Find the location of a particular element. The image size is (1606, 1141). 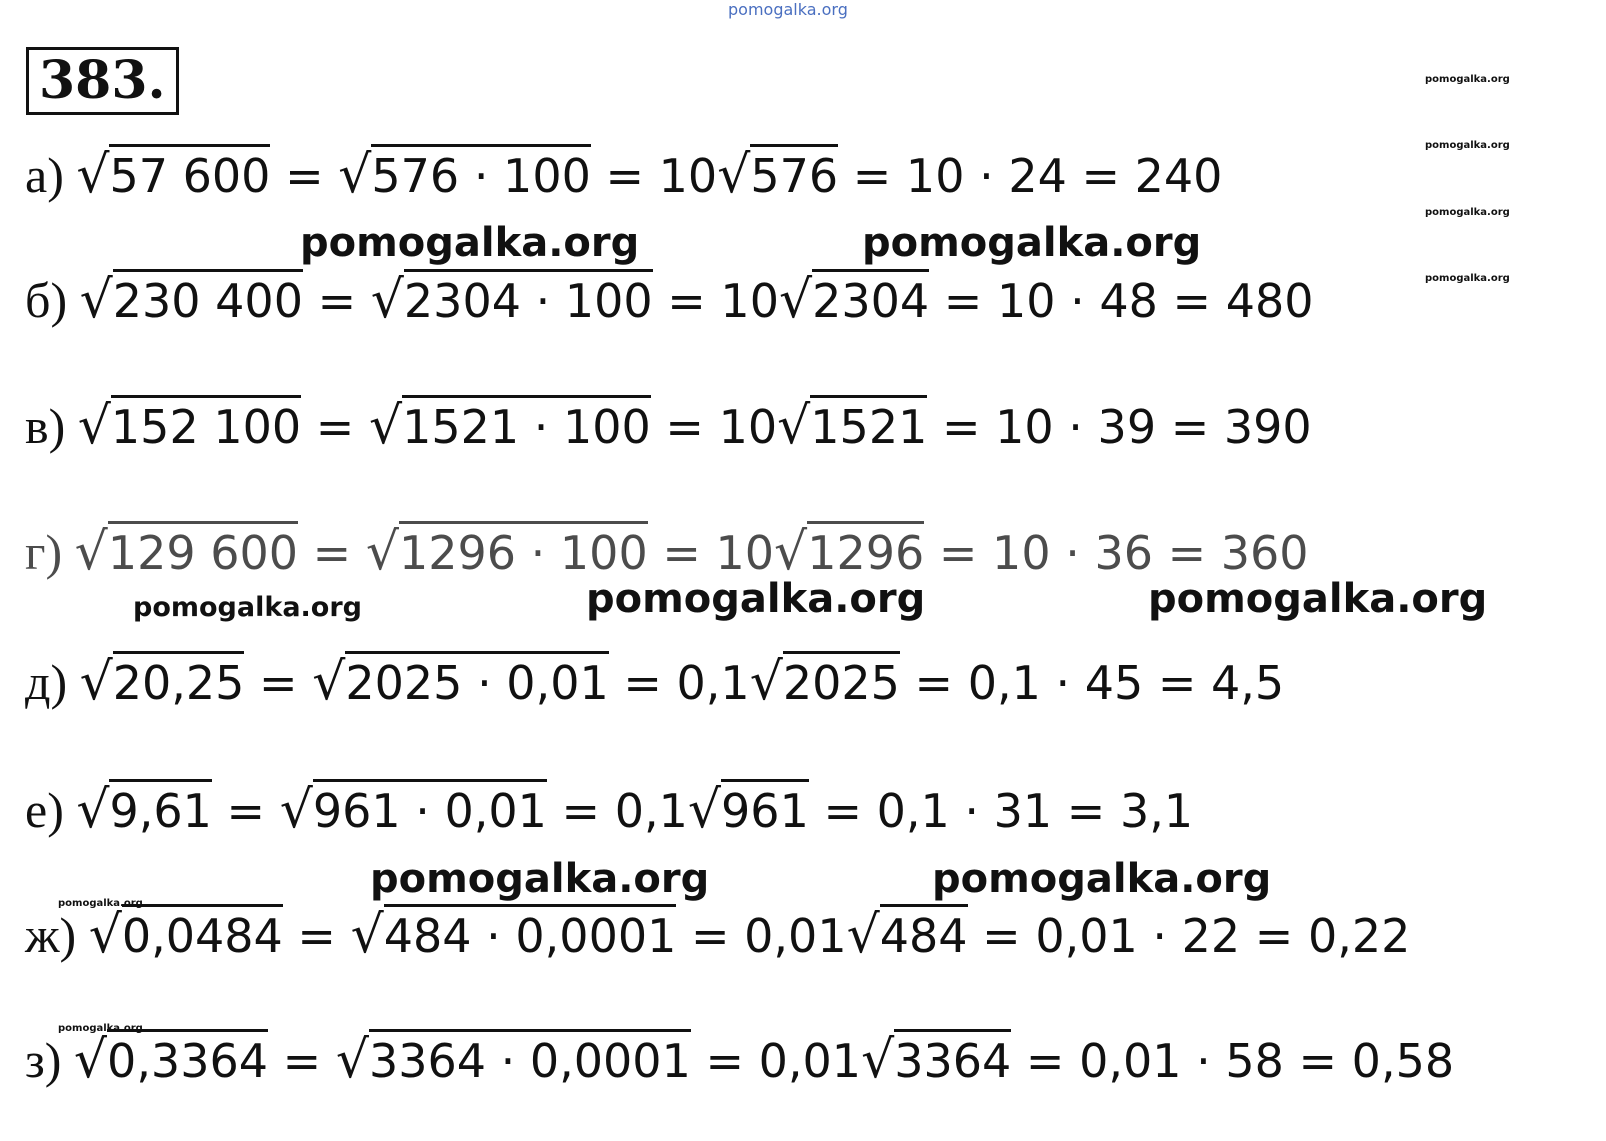

radicand: 230 400 is located at coordinates (207, 298).